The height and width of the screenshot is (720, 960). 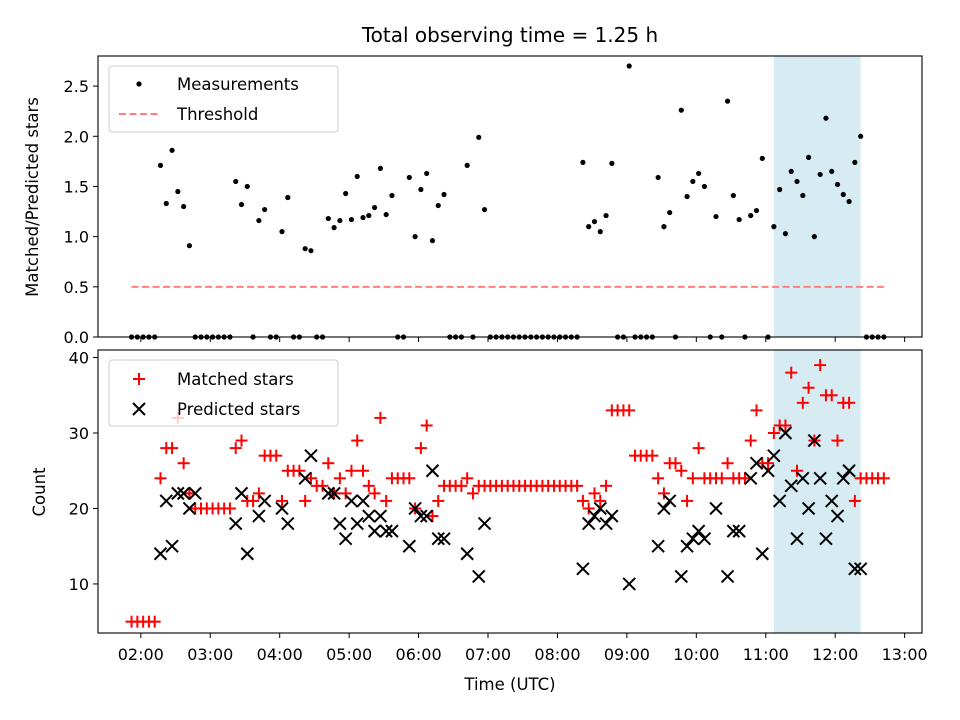 What do you see at coordinates (76, 337) in the screenshot?
I see `y-tick-label: 0.0` at bounding box center [76, 337].